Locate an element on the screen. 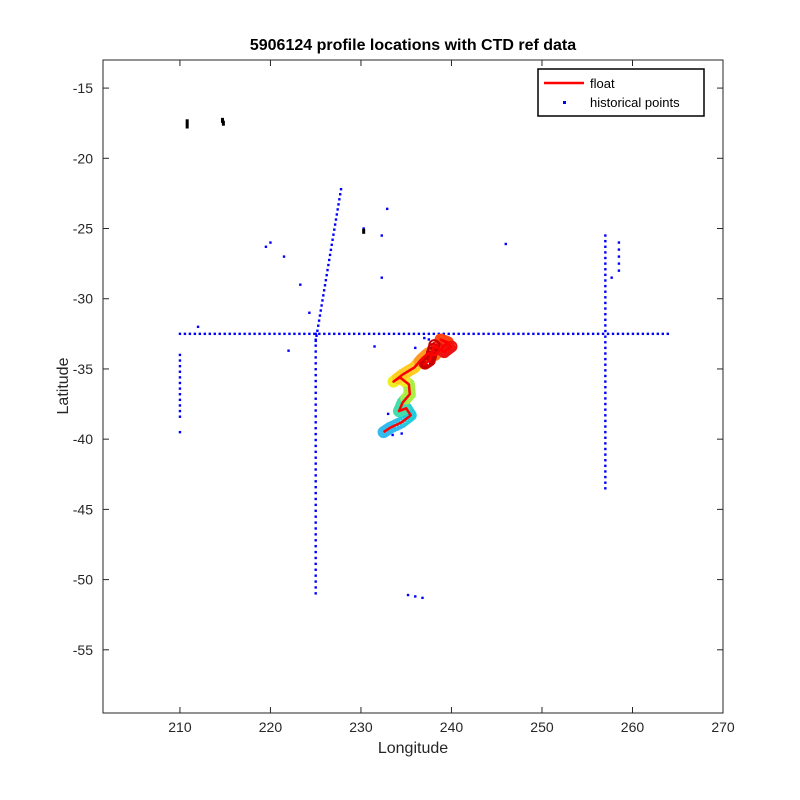  y-tick-label: -55 is located at coordinates (83, 650).